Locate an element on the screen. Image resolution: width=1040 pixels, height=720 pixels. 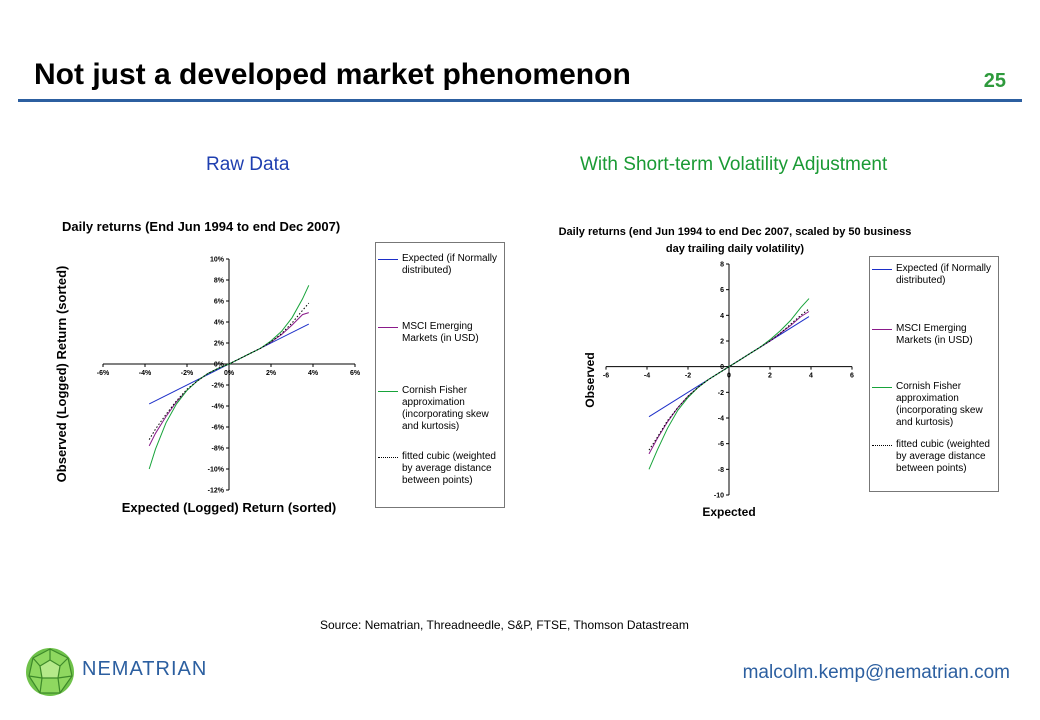
y-tick-label: 2 is located at coordinates (722, 342).